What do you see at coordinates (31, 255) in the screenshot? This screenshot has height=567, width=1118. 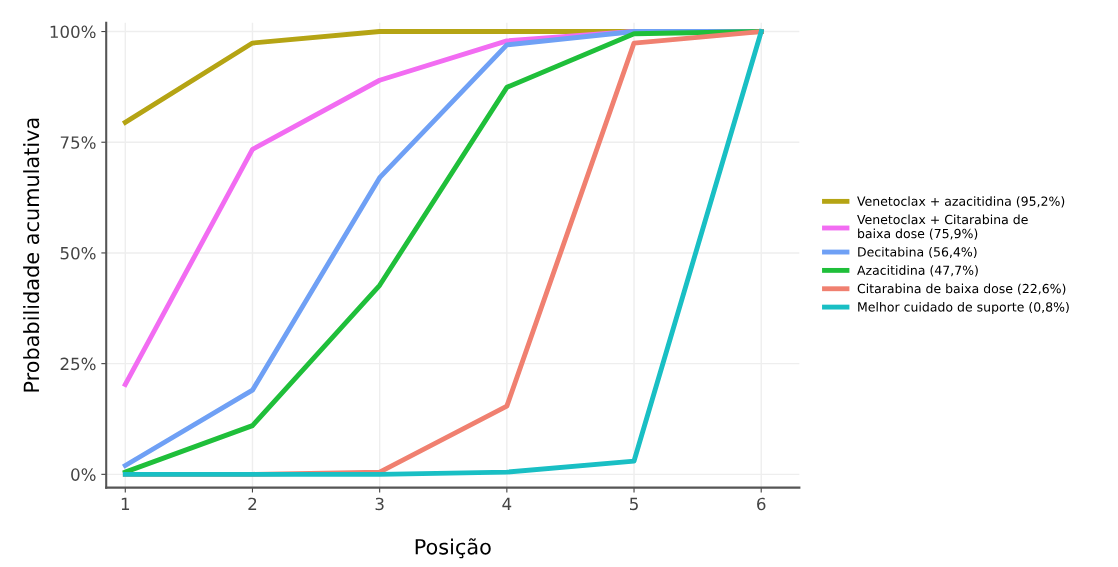 I see `y-axis-title: Probabilidade acumulativa` at bounding box center [31, 255].